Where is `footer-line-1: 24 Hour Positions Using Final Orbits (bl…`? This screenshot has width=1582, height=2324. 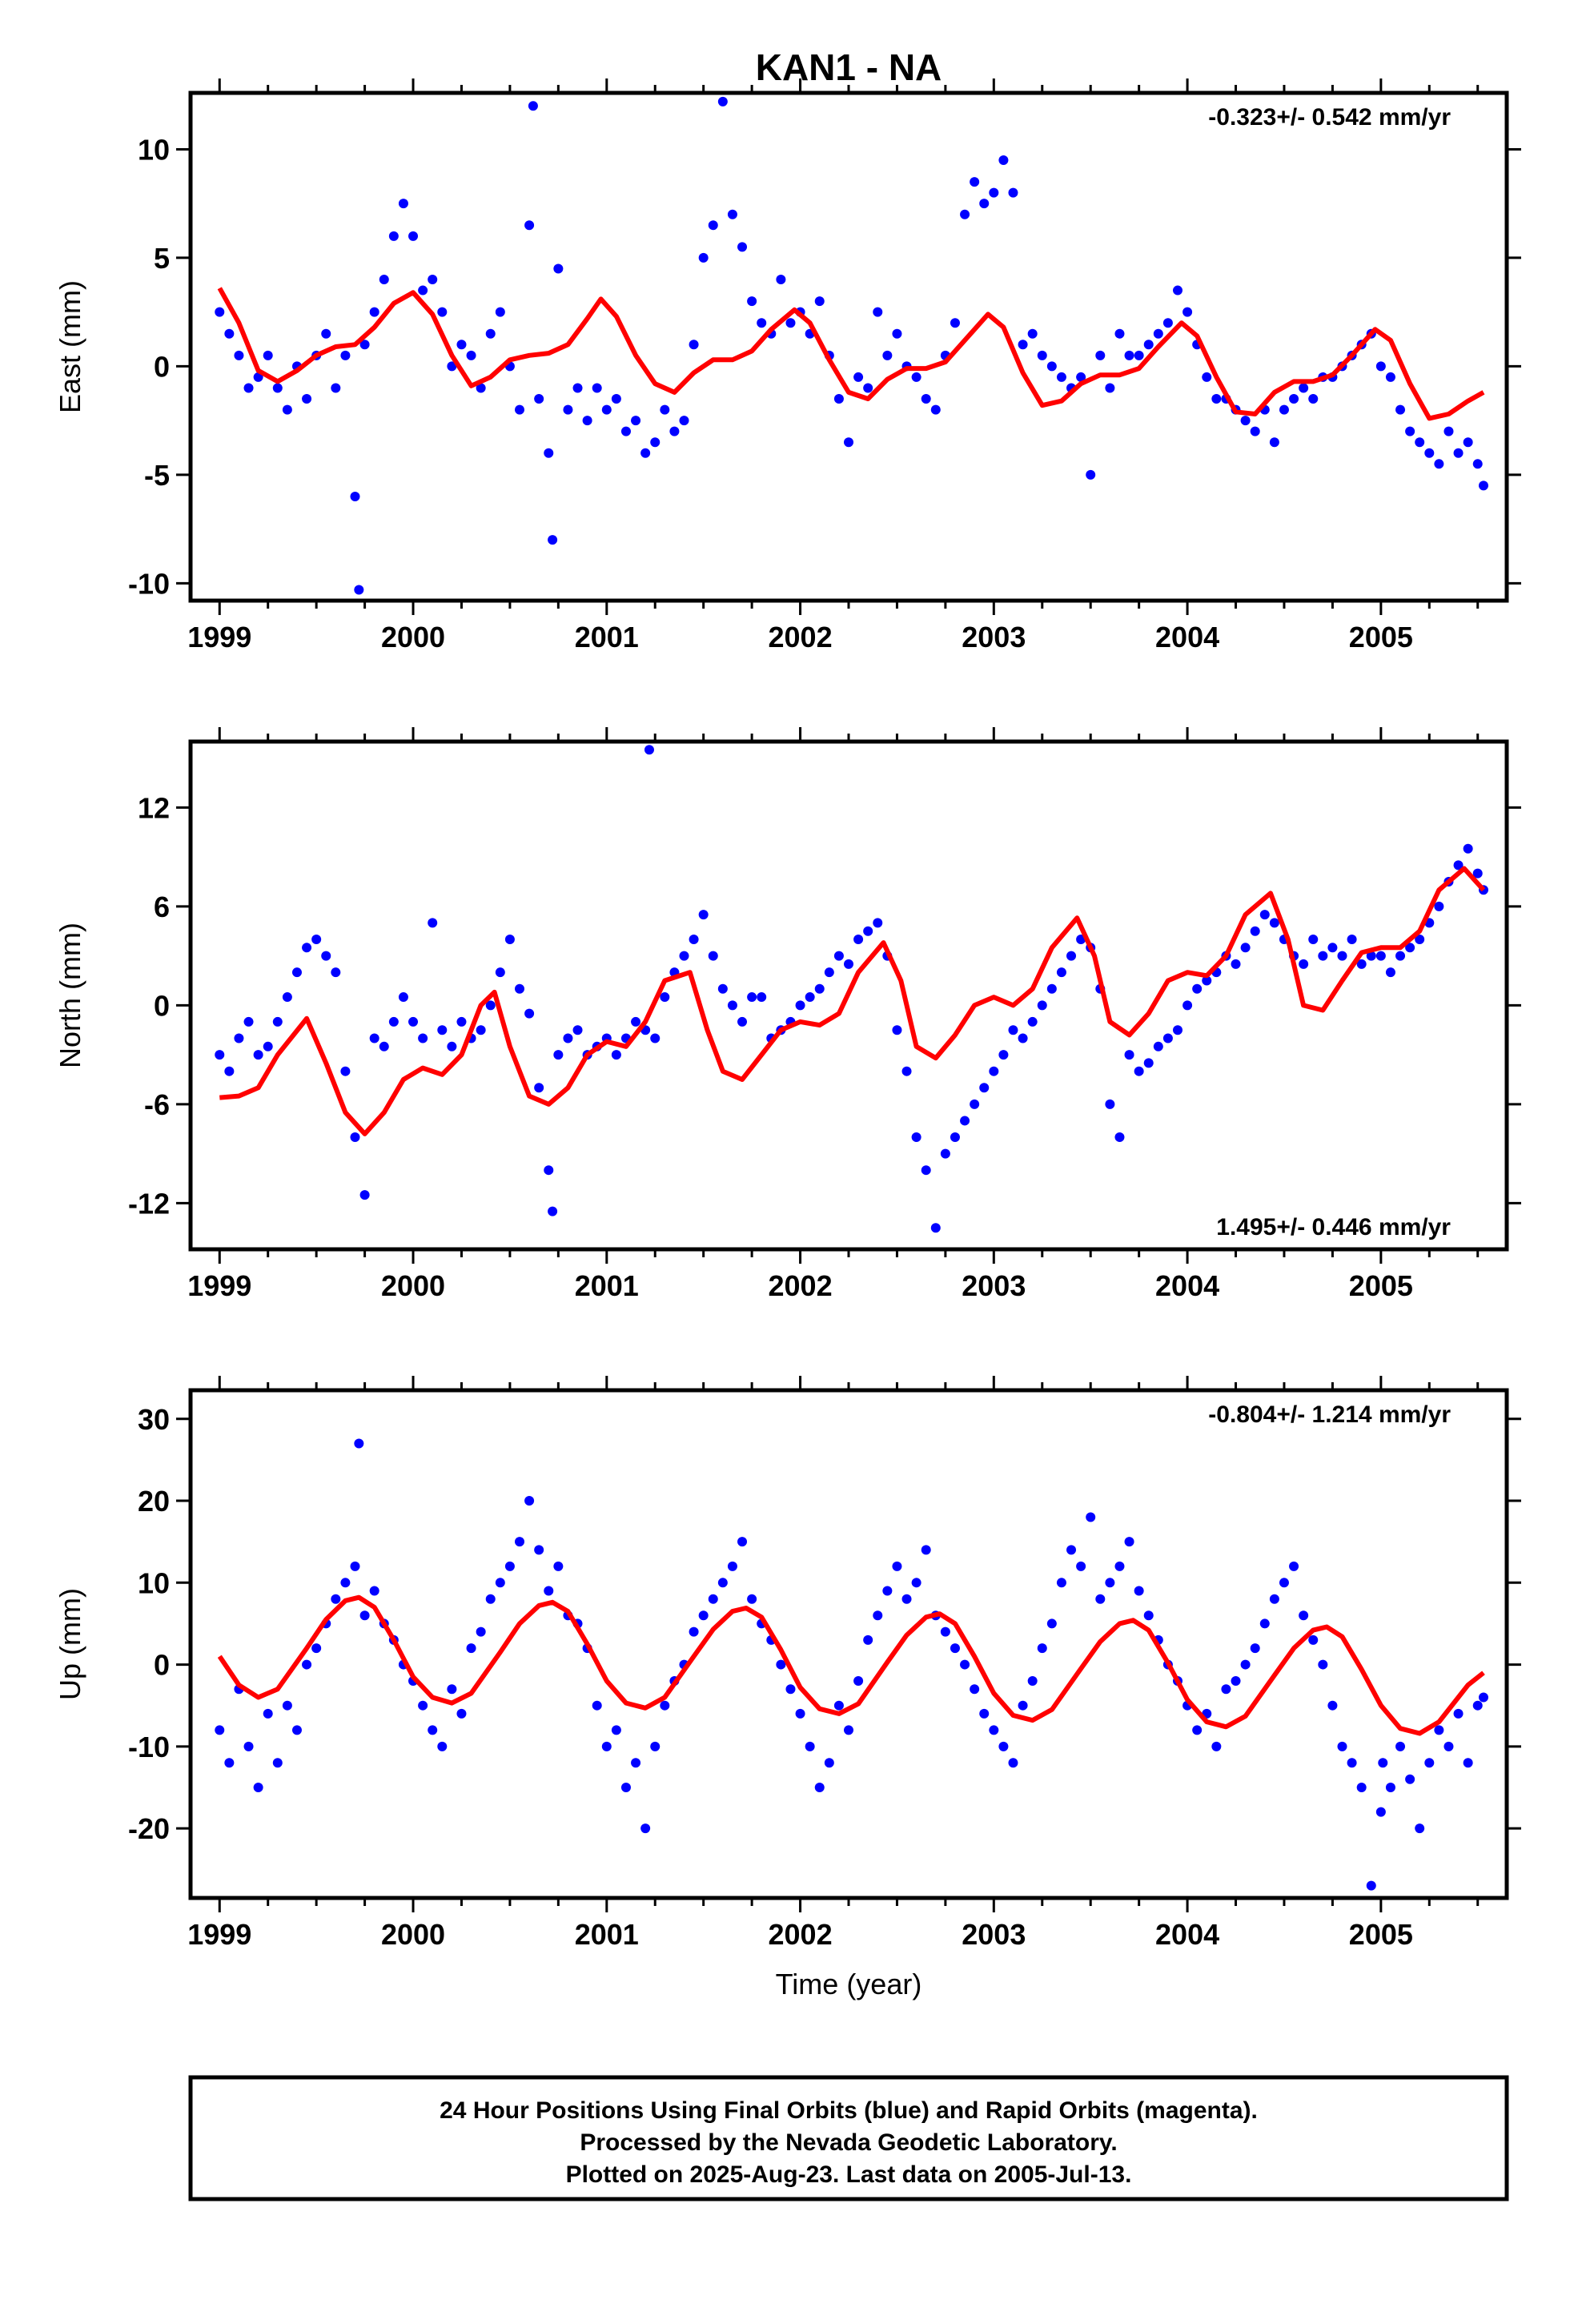
footer-line-1: 24 Hour Positions Using Final Orbits (bl… is located at coordinates (849, 2110).